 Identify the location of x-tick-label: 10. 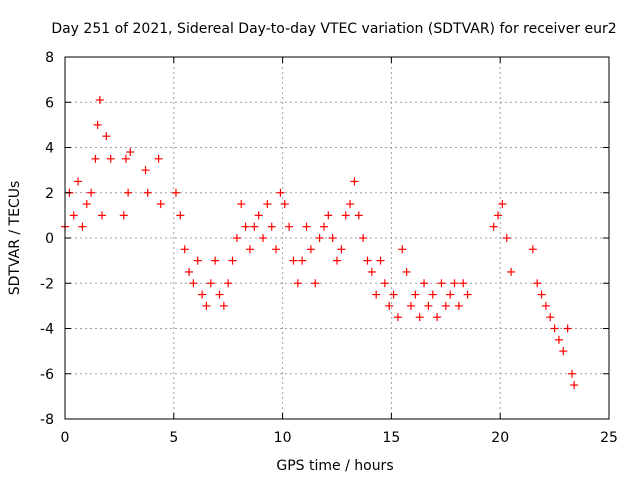
(283, 438).